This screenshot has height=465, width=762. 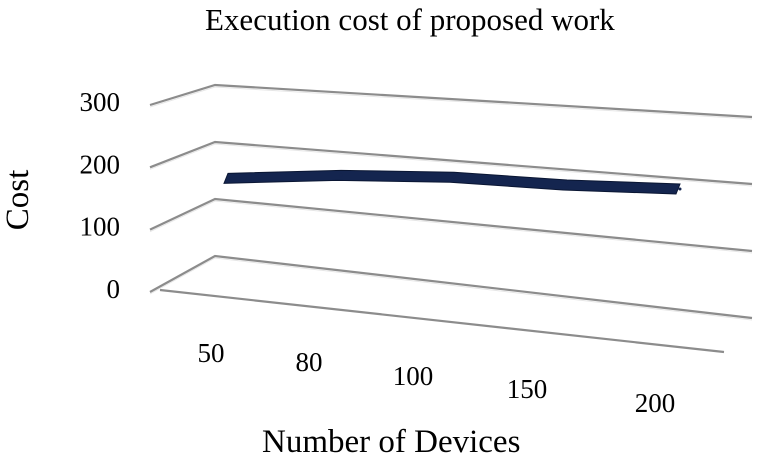 What do you see at coordinates (527, 389) in the screenshot?
I see `x-tick-label: 150` at bounding box center [527, 389].